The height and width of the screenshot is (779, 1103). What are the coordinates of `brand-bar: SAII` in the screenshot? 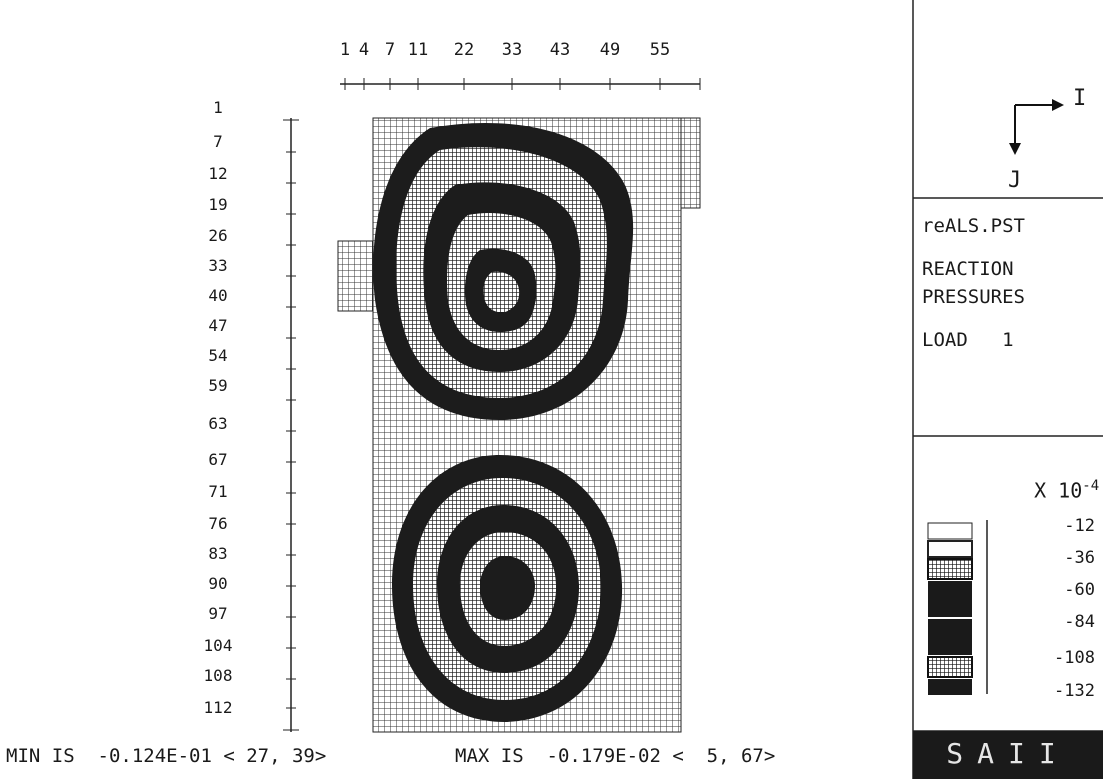 It's located at (1008, 755).